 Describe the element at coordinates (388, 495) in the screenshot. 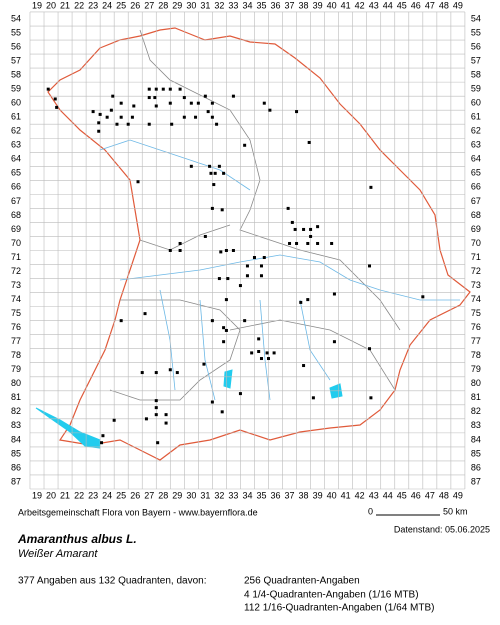

I see `col-label: 44` at that location.